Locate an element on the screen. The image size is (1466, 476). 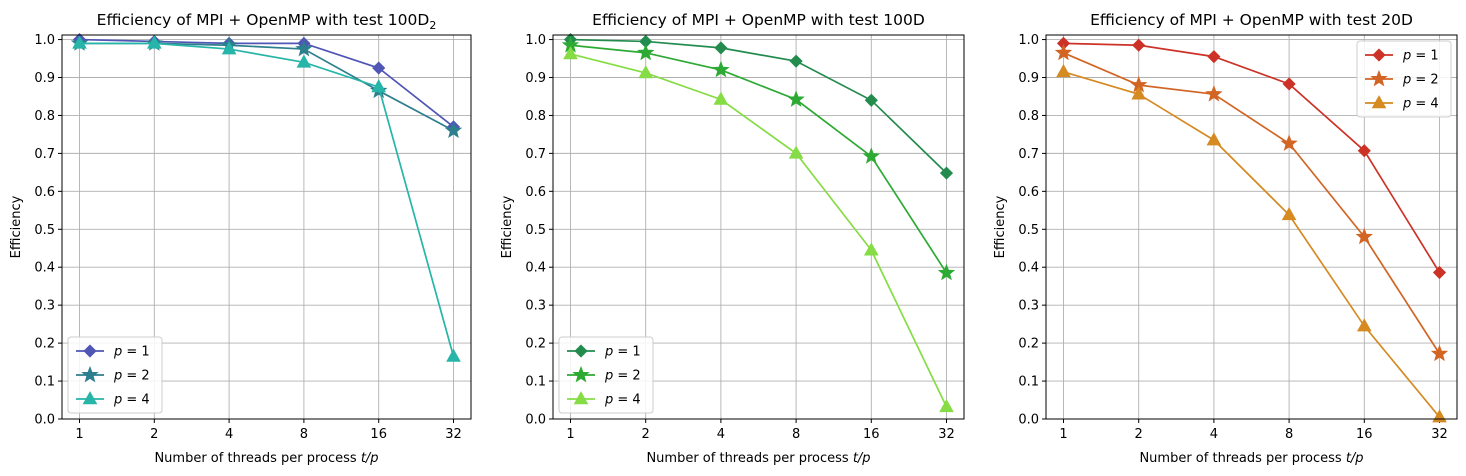
y-tick-label: 0.2 is located at coordinates (535, 344).